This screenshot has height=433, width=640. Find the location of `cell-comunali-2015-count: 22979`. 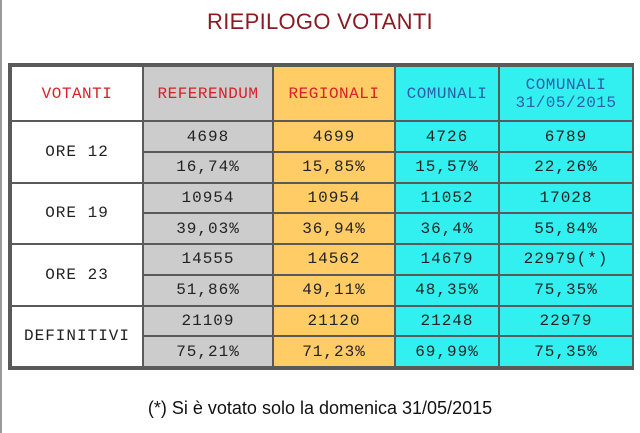

cell-comunali-2015-count: 22979 is located at coordinates (566, 321).